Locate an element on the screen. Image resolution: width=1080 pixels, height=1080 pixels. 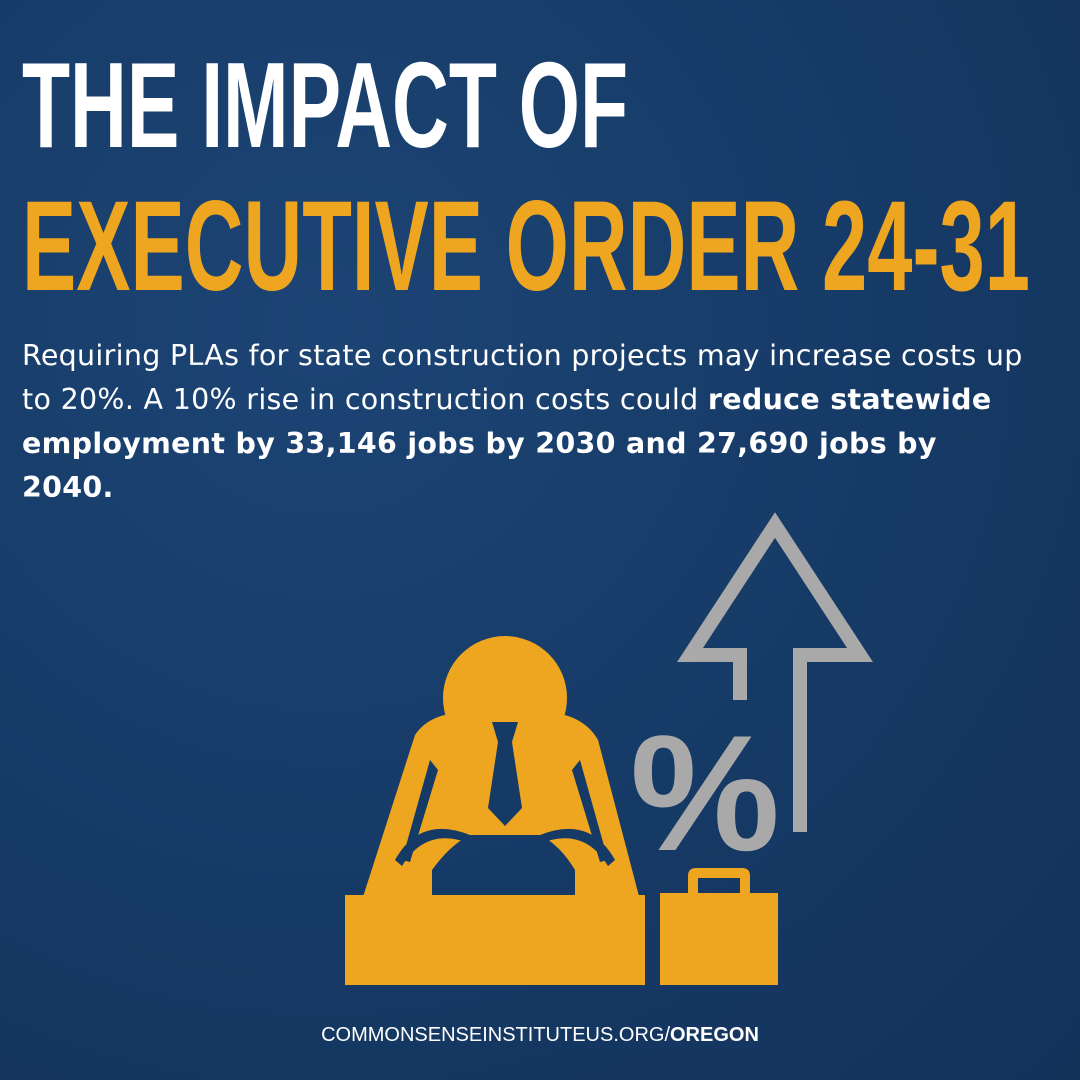
percent-icon: % is located at coordinates (705, 793).